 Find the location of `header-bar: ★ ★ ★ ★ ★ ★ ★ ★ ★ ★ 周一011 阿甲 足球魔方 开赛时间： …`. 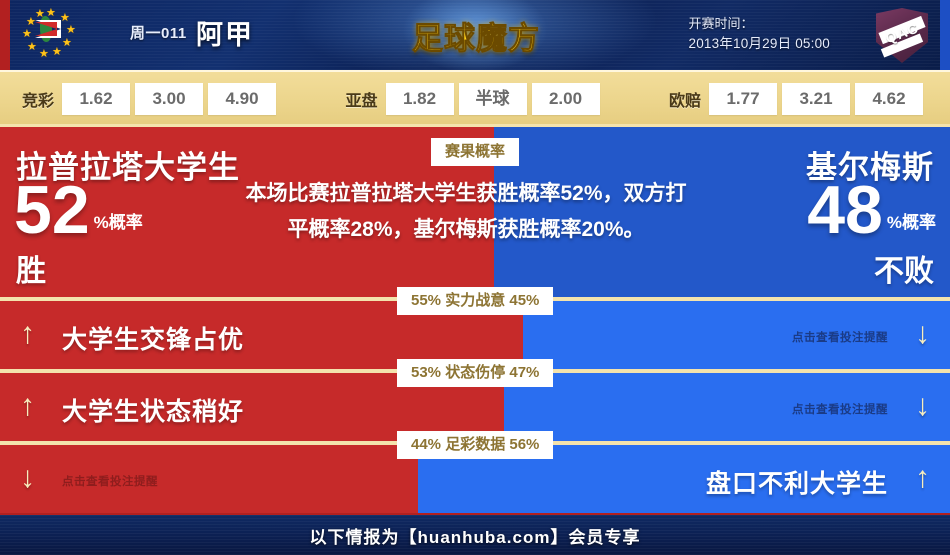

header-bar: ★ ★ ★ ★ ★ ★ ★ ★ ★ ★ 周一011 阿甲 足球魔方 开赛时间： … is located at coordinates (475, 35).